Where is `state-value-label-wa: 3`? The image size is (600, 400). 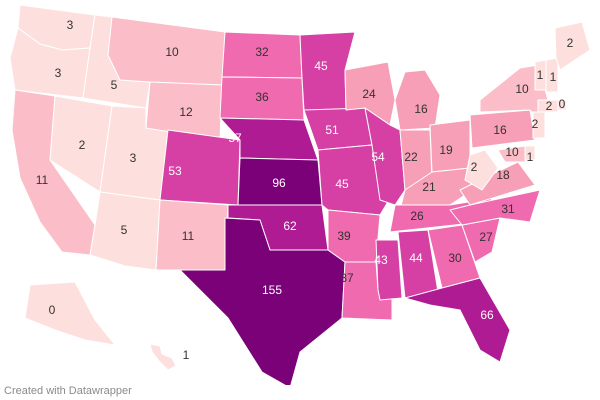
state-value-label-wa: 3 is located at coordinates (70, 25).